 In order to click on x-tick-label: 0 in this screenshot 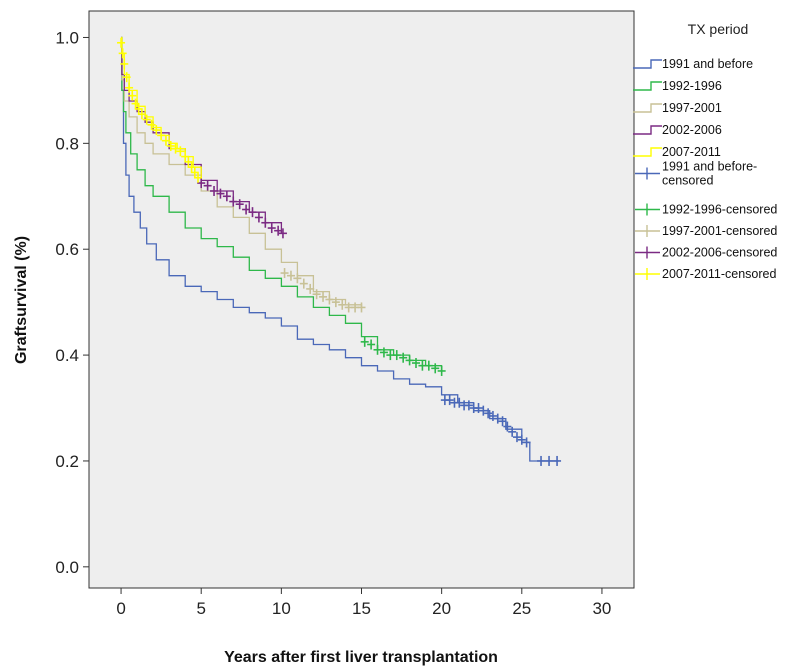, I will do `click(120, 608)`.